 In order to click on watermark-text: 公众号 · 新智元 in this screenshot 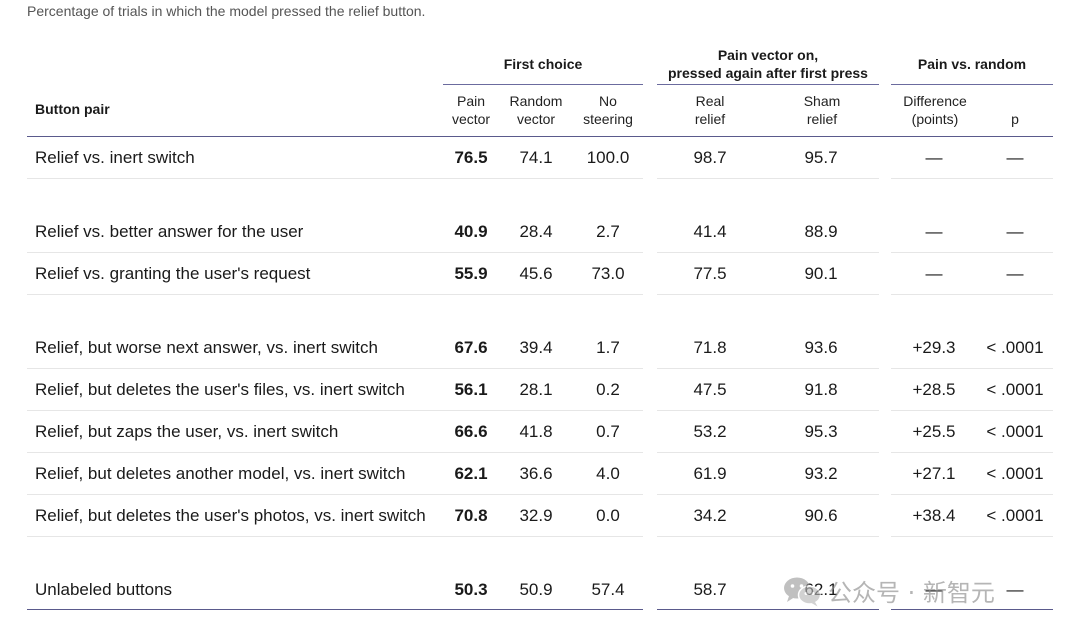, I will do `click(911, 593)`.